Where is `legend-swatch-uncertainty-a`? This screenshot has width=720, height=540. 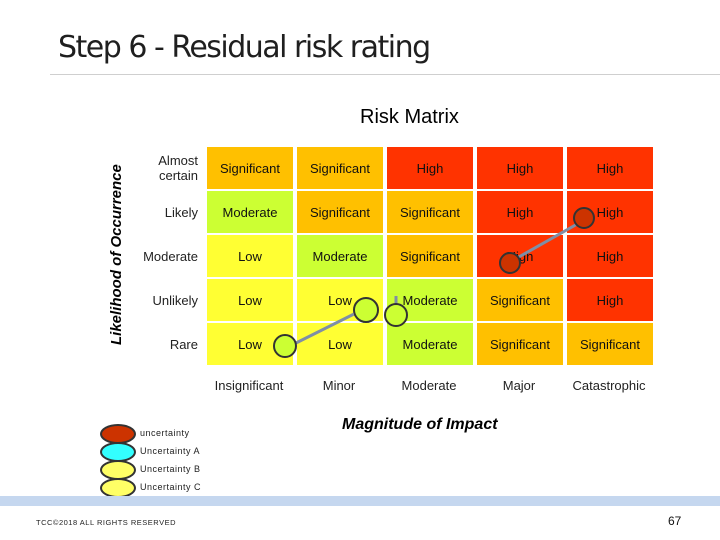
legend-swatch-uncertainty-a is located at coordinates (118, 452).